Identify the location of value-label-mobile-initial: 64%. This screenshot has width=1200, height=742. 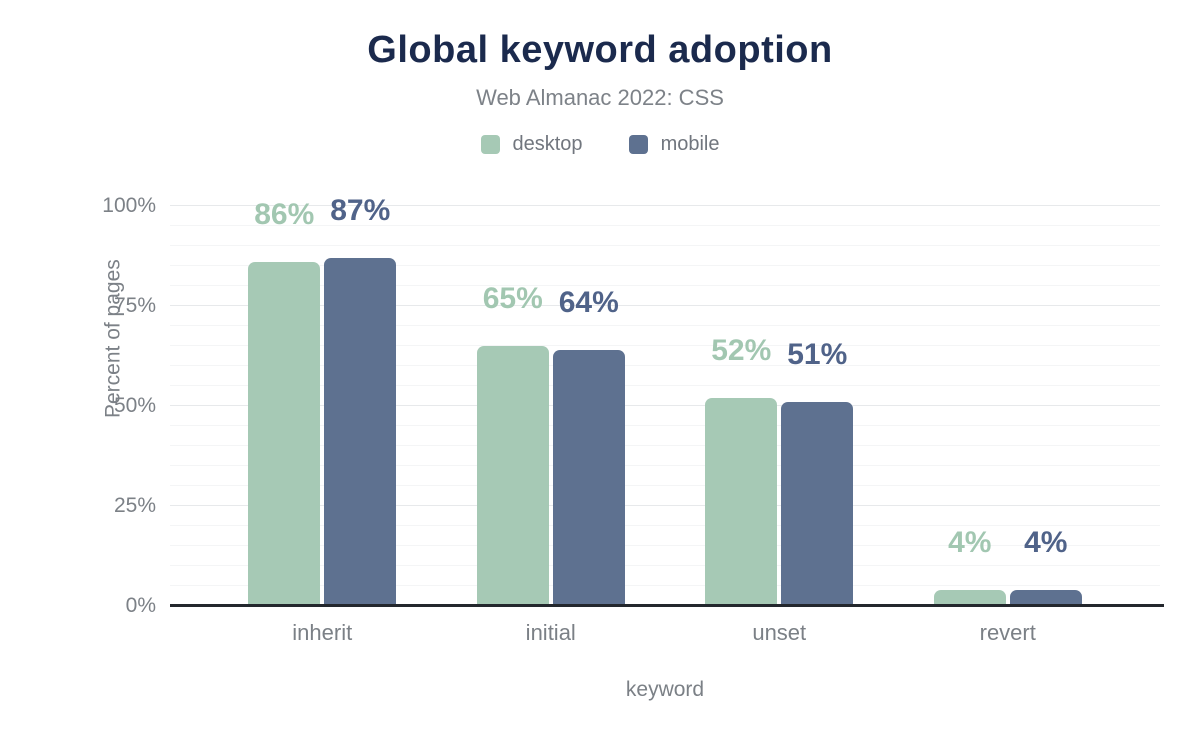
(588, 302).